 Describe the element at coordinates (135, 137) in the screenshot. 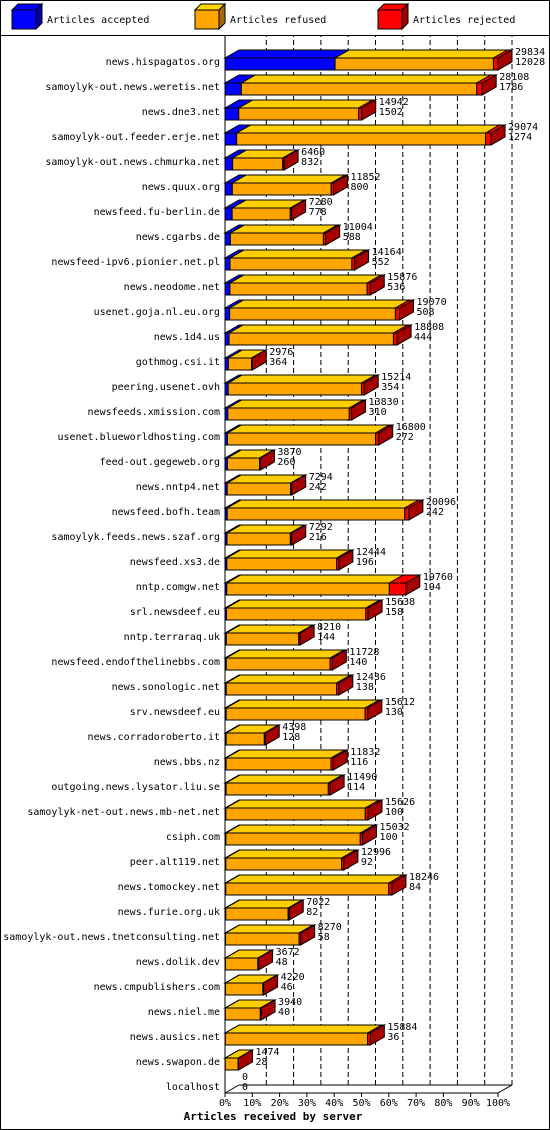

I see `y-tick-label: samoylyk-out.feeder.erje.net` at that location.